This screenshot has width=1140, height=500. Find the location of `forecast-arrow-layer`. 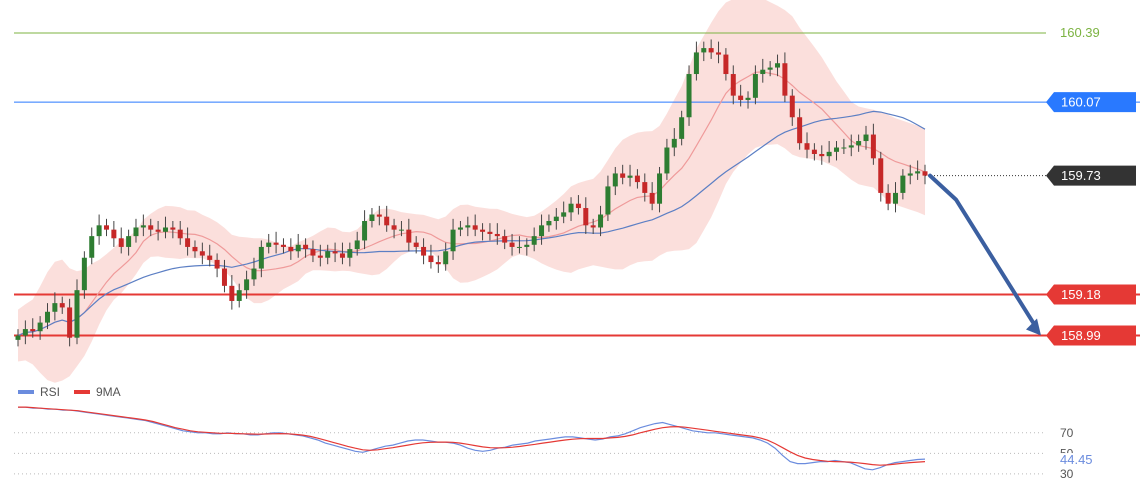

forecast-arrow-layer is located at coordinates (984, 254).